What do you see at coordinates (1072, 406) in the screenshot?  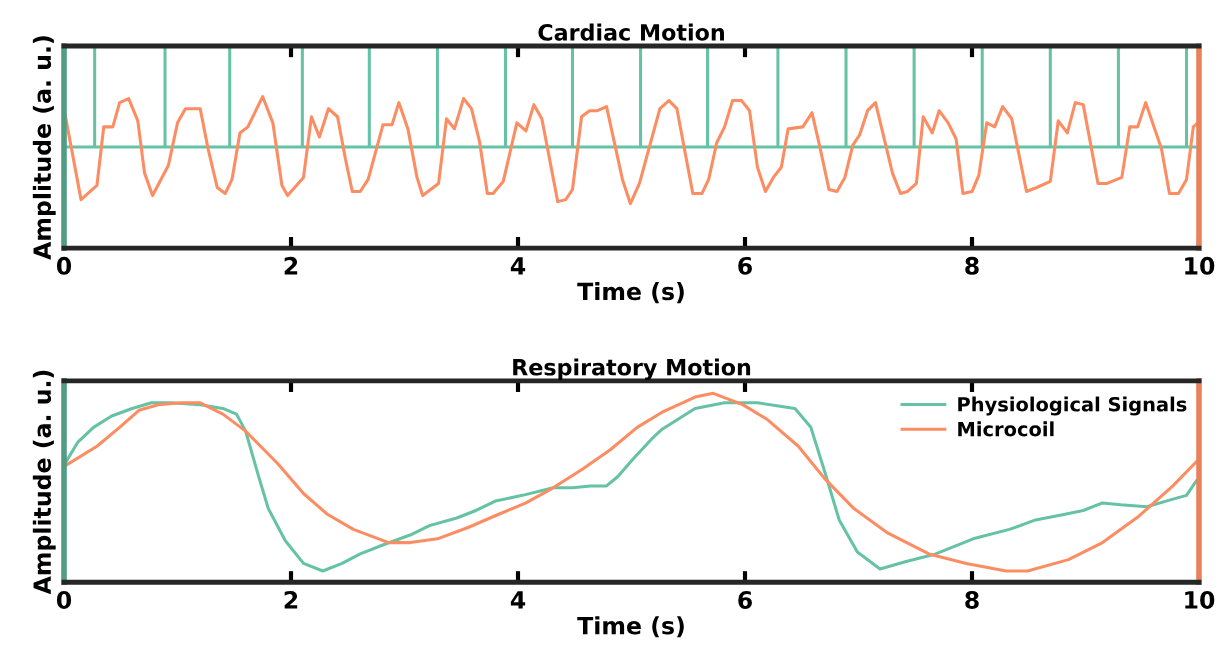 I see `legend-label: Physiological Signals` at bounding box center [1072, 406].